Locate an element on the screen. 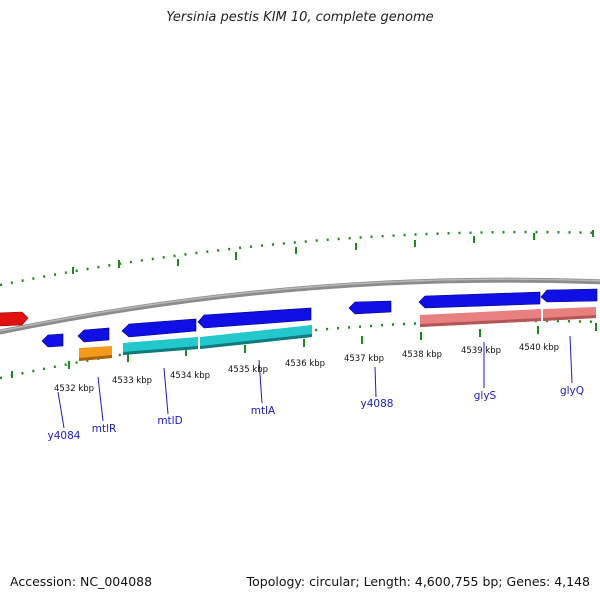 This screenshot has width=600, height=605. gene-label-mtlR: mtlR is located at coordinates (104, 429).